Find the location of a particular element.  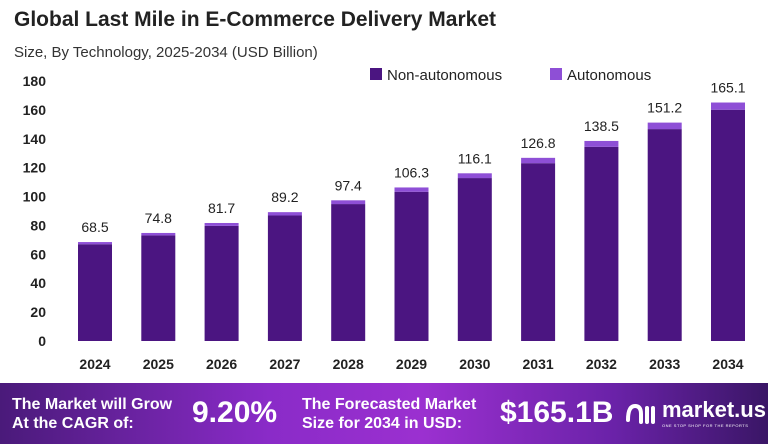

y-tick-label: 40 is located at coordinates (38, 283).